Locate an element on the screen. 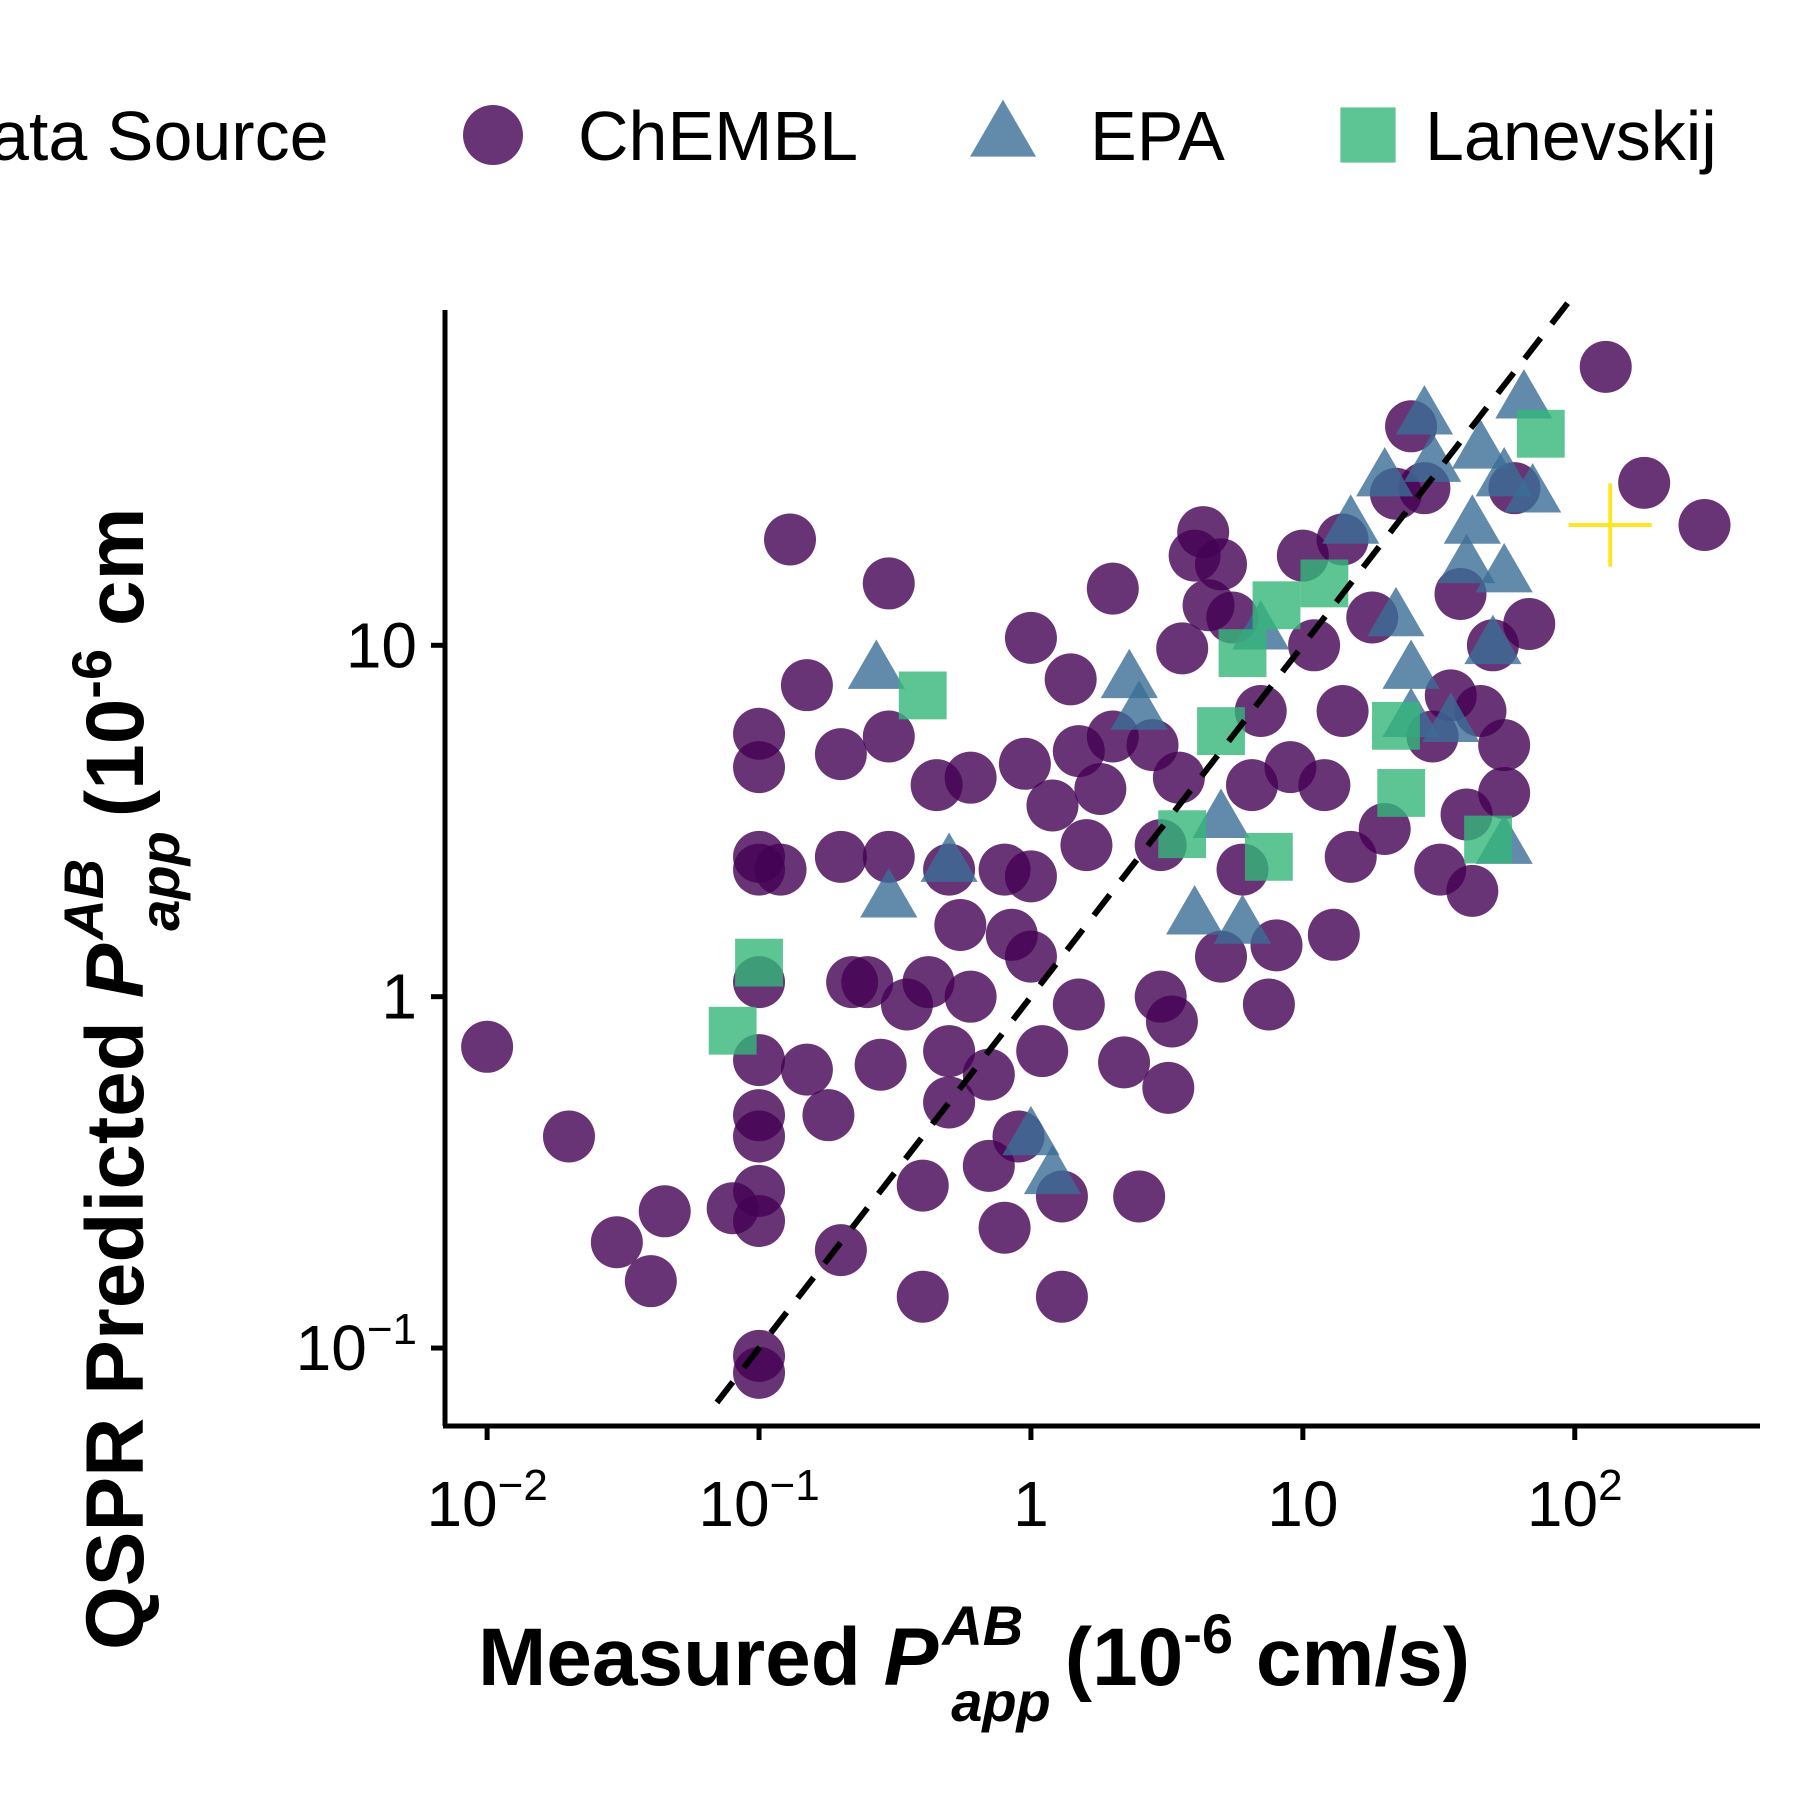  legend-label-lanevskij: Lanevskij is located at coordinates (1571, 136).